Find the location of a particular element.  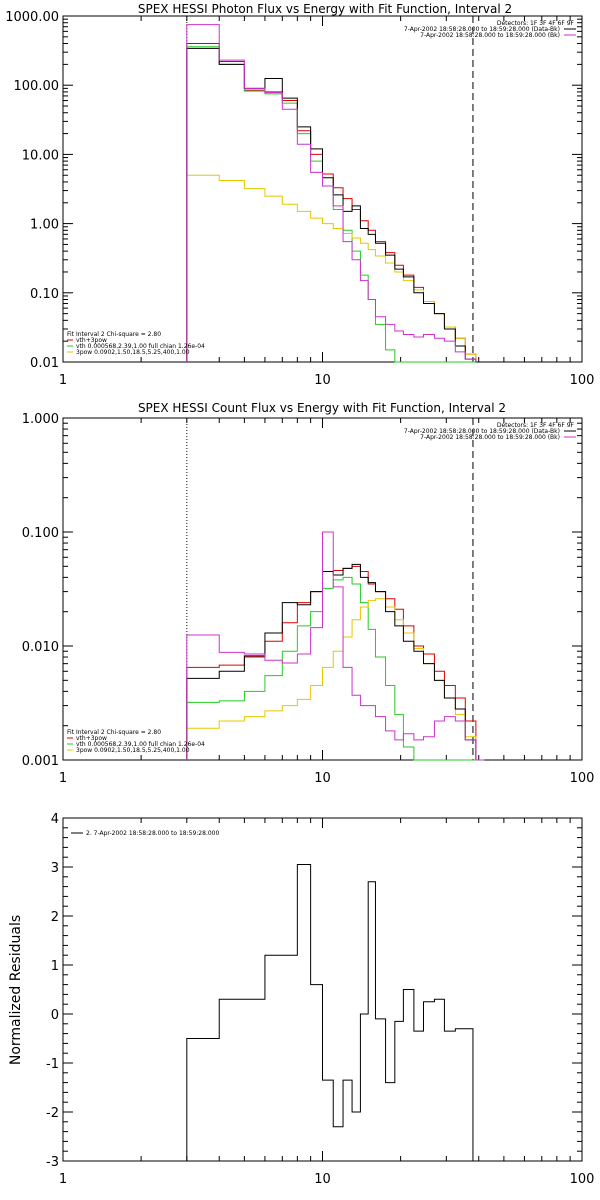

series-residuals-line is located at coordinates (330, 1012).